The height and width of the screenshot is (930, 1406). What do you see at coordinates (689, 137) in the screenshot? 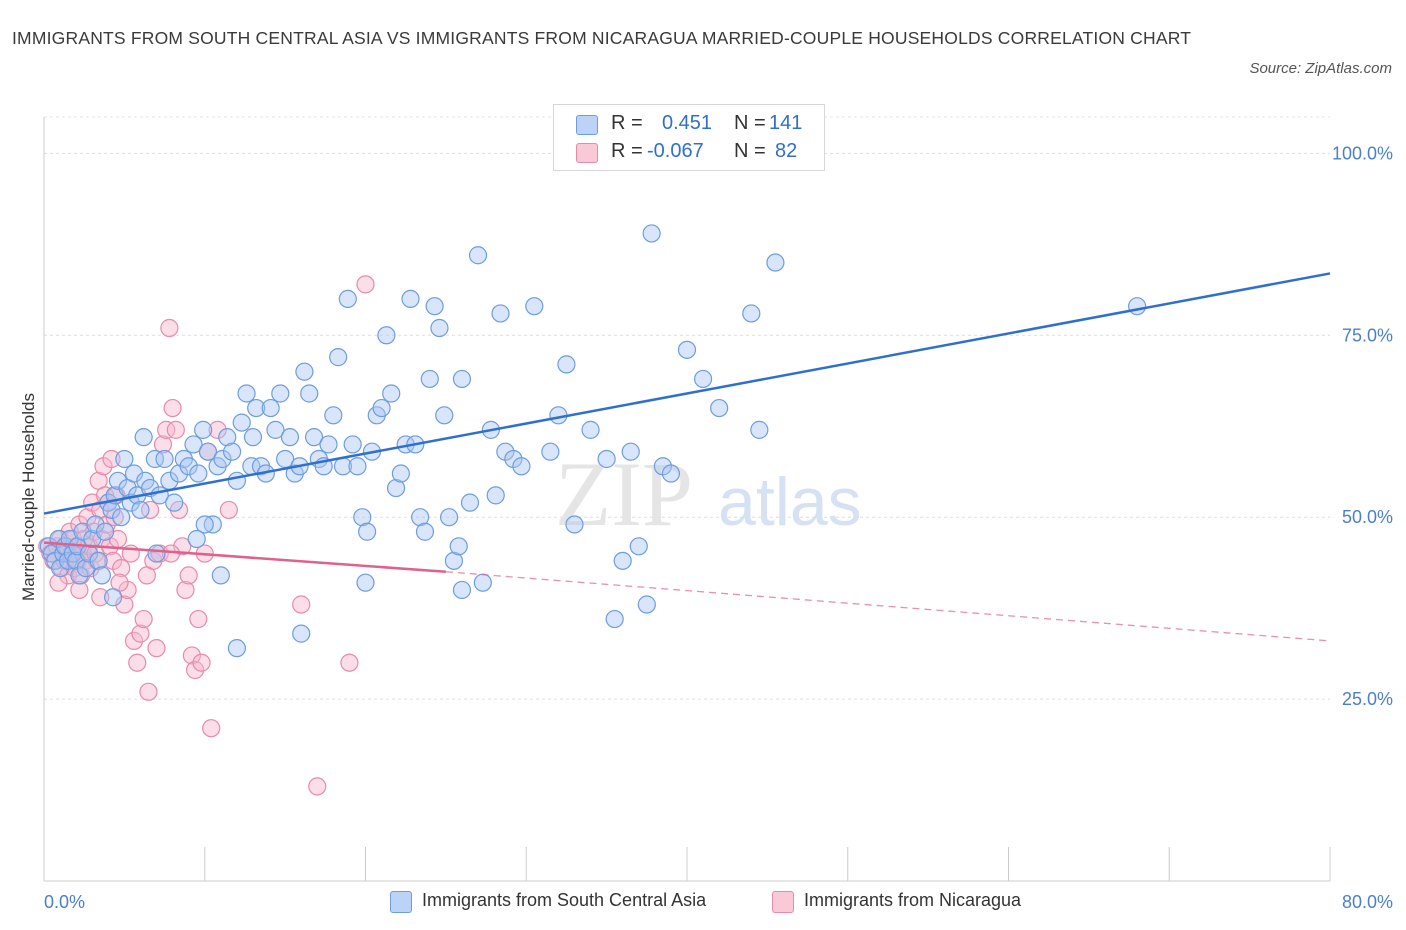
I see `correlation-legend: R = 0.451 N = 141 R = -0.067 N = 82` at bounding box center [689, 137].